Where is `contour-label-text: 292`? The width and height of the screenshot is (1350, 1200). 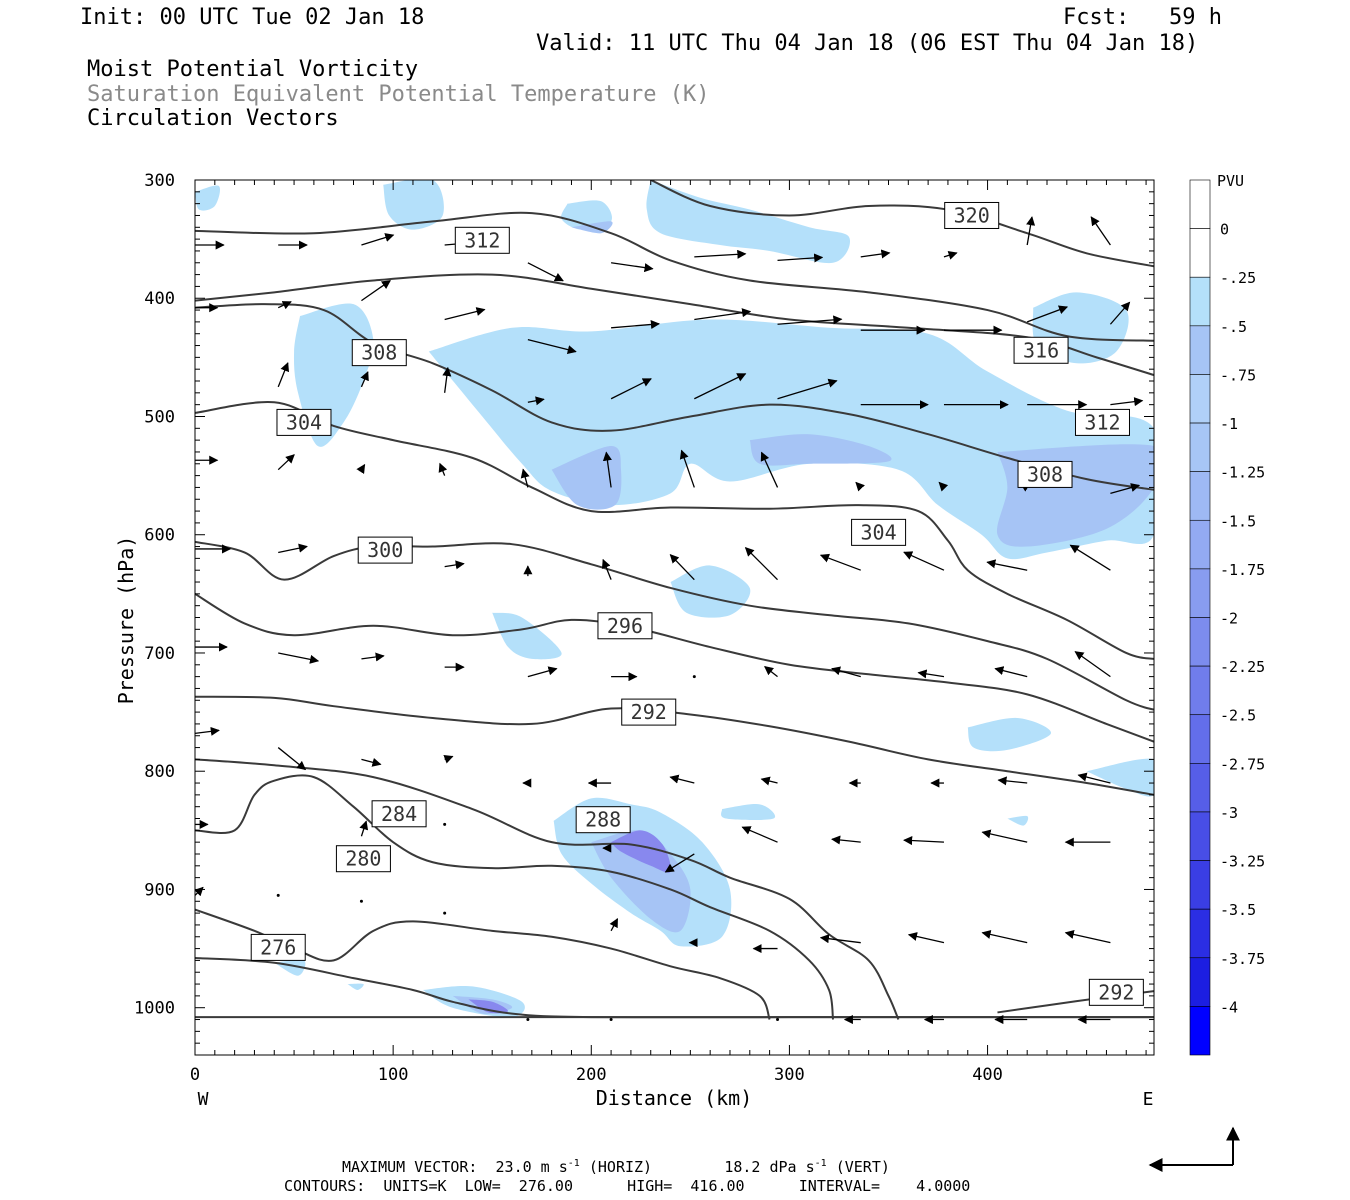
contour-label-text: 292 is located at coordinates (1116, 992).